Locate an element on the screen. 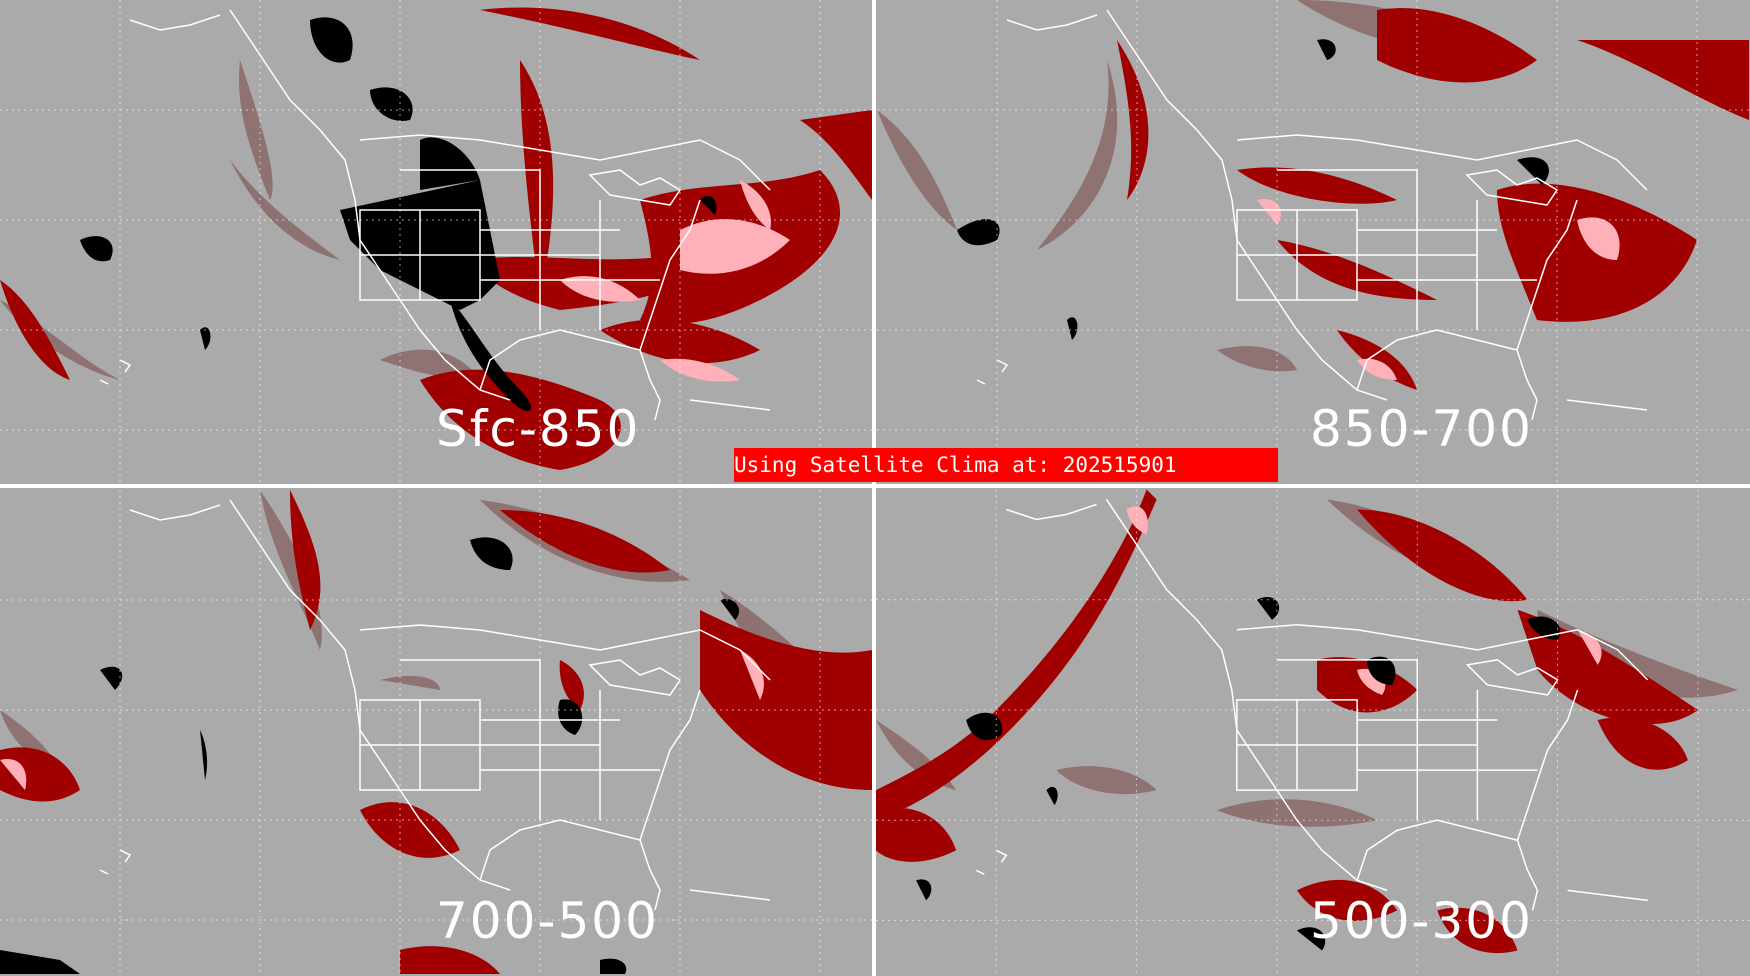  panel-divider-vertical is located at coordinates (874, 488).